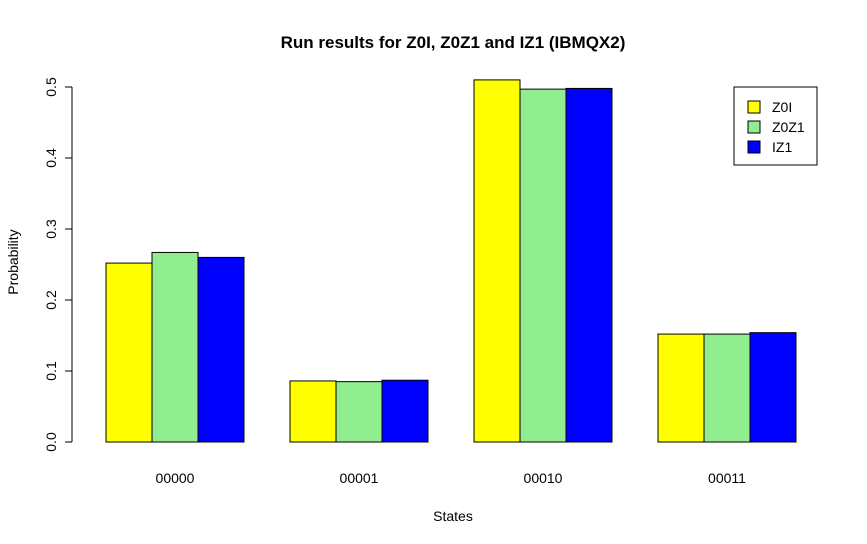 This screenshot has width=867, height=544. What do you see at coordinates (543, 478) in the screenshot?
I see `x-tick-label: 00010` at bounding box center [543, 478].